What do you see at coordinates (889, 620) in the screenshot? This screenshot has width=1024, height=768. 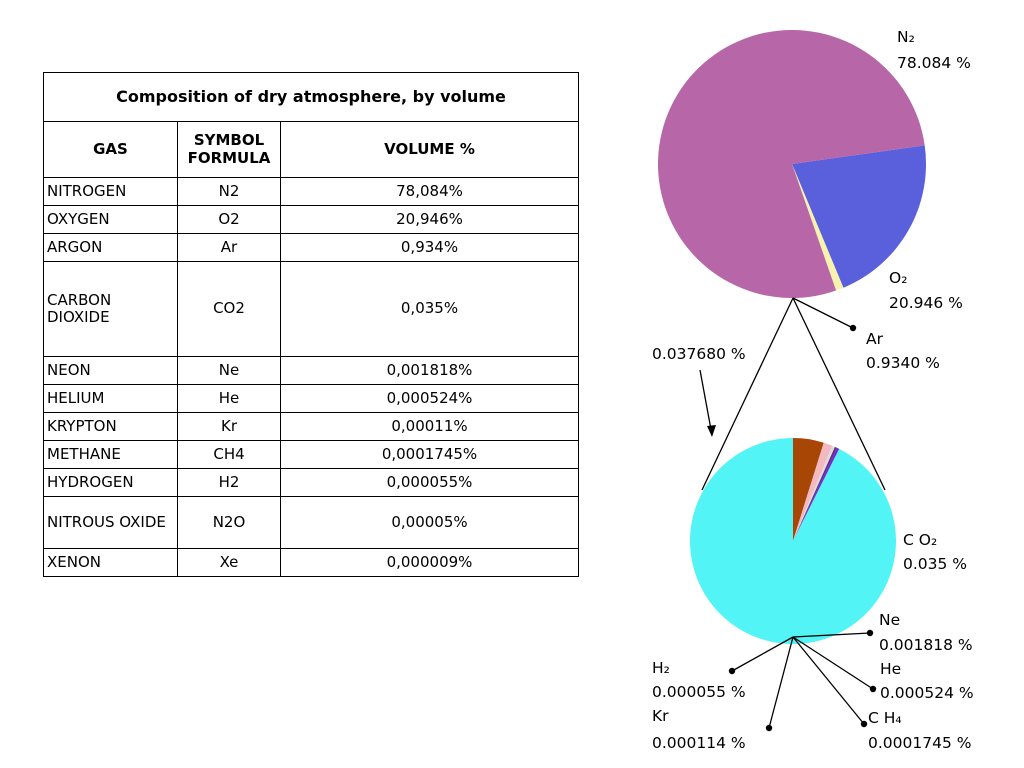 I see `label-ne: Ne` at bounding box center [889, 620].